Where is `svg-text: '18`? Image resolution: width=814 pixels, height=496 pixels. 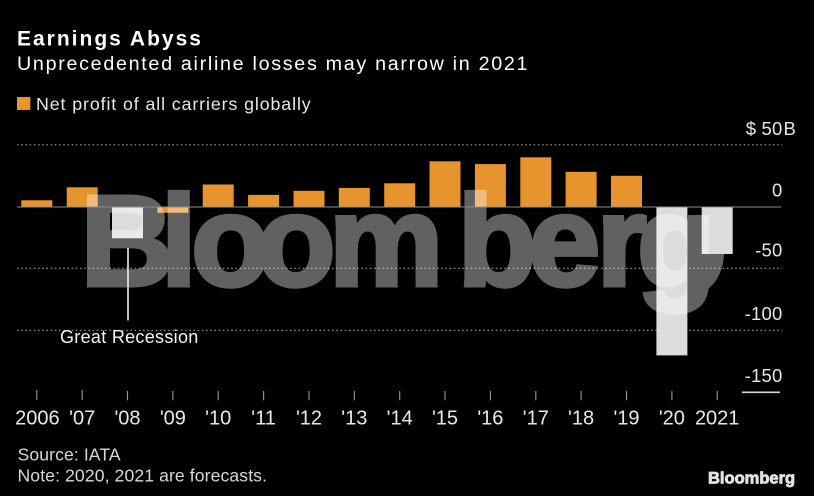
svg-text: '18 is located at coordinates (581, 419).